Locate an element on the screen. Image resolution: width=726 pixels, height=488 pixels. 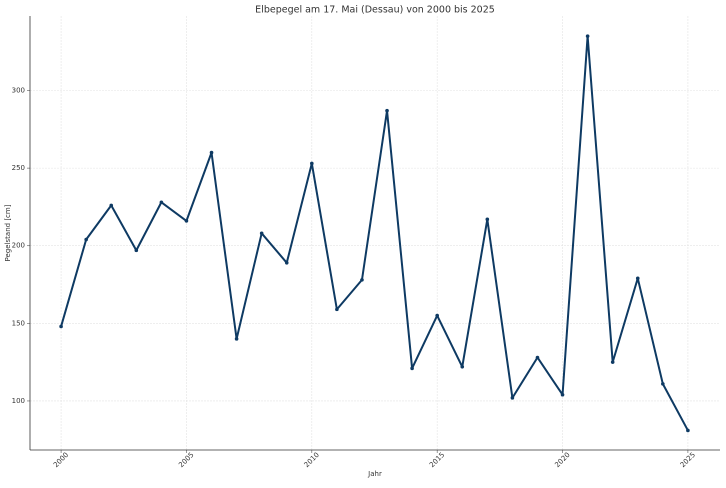
x-tick-label: 2000 is located at coordinates (61, 460).